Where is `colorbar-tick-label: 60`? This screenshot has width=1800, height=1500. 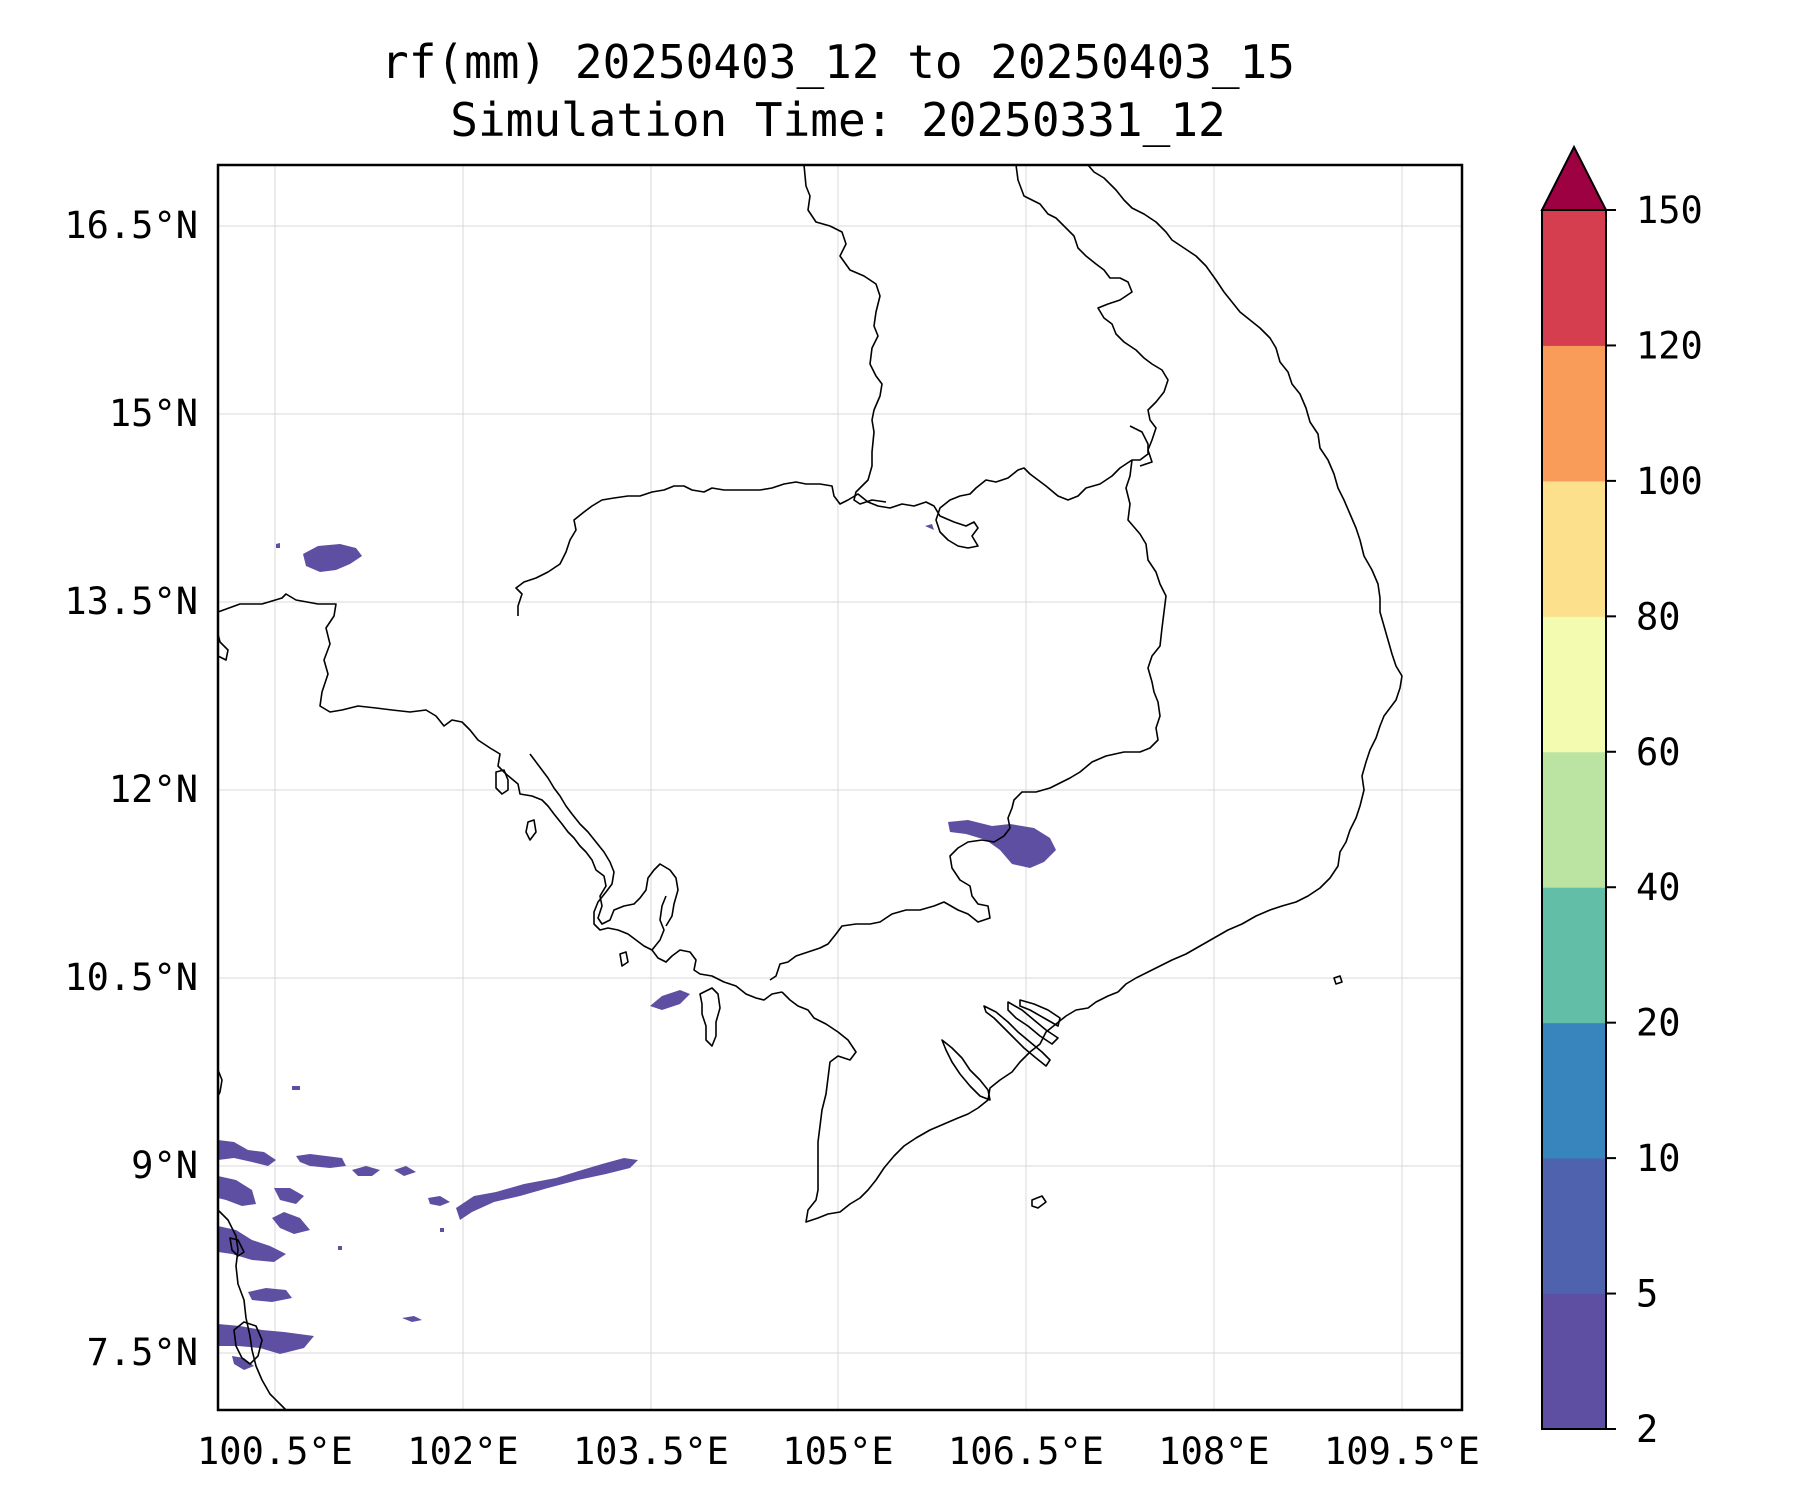 colorbar-tick-label: 60 is located at coordinates (1658, 752).